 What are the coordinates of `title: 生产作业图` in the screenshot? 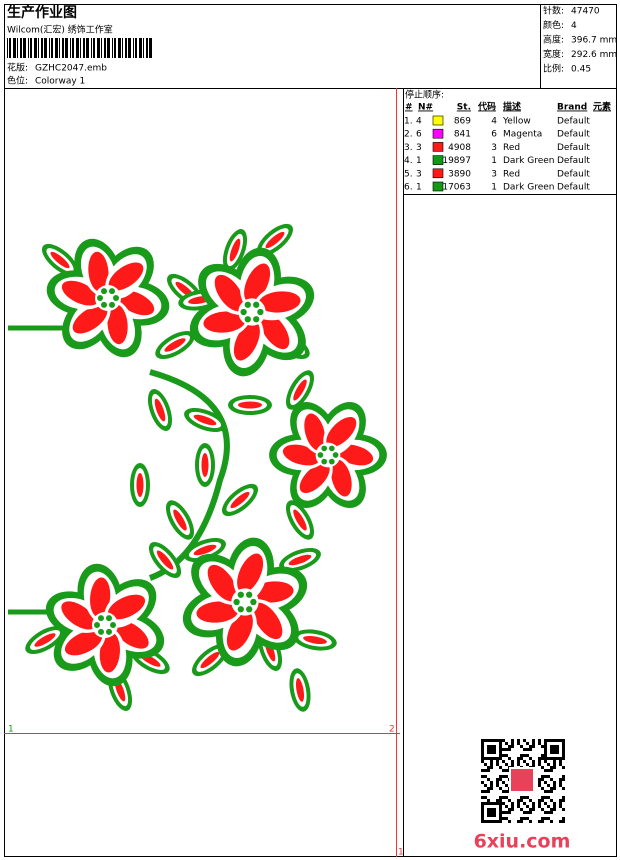 It's located at (42, 12).